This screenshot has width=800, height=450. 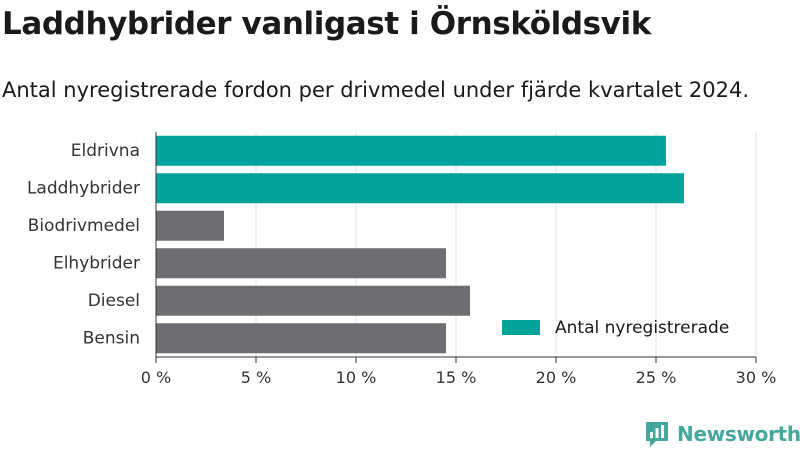 What do you see at coordinates (456, 377) in the screenshot?
I see `x-tick-label: 15 %` at bounding box center [456, 377].